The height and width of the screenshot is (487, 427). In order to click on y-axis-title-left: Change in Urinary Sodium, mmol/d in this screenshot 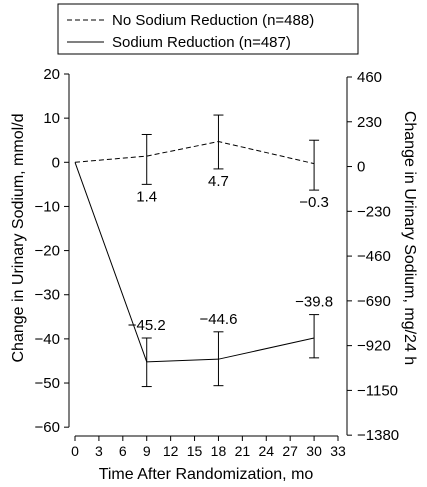, I will do `click(18, 238)`.